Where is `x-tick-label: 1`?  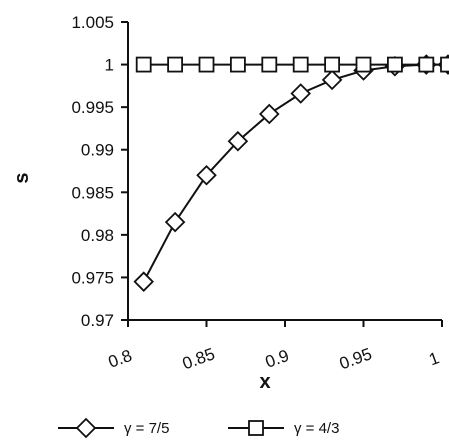 x-tick-label: 1 is located at coordinates (433, 358).